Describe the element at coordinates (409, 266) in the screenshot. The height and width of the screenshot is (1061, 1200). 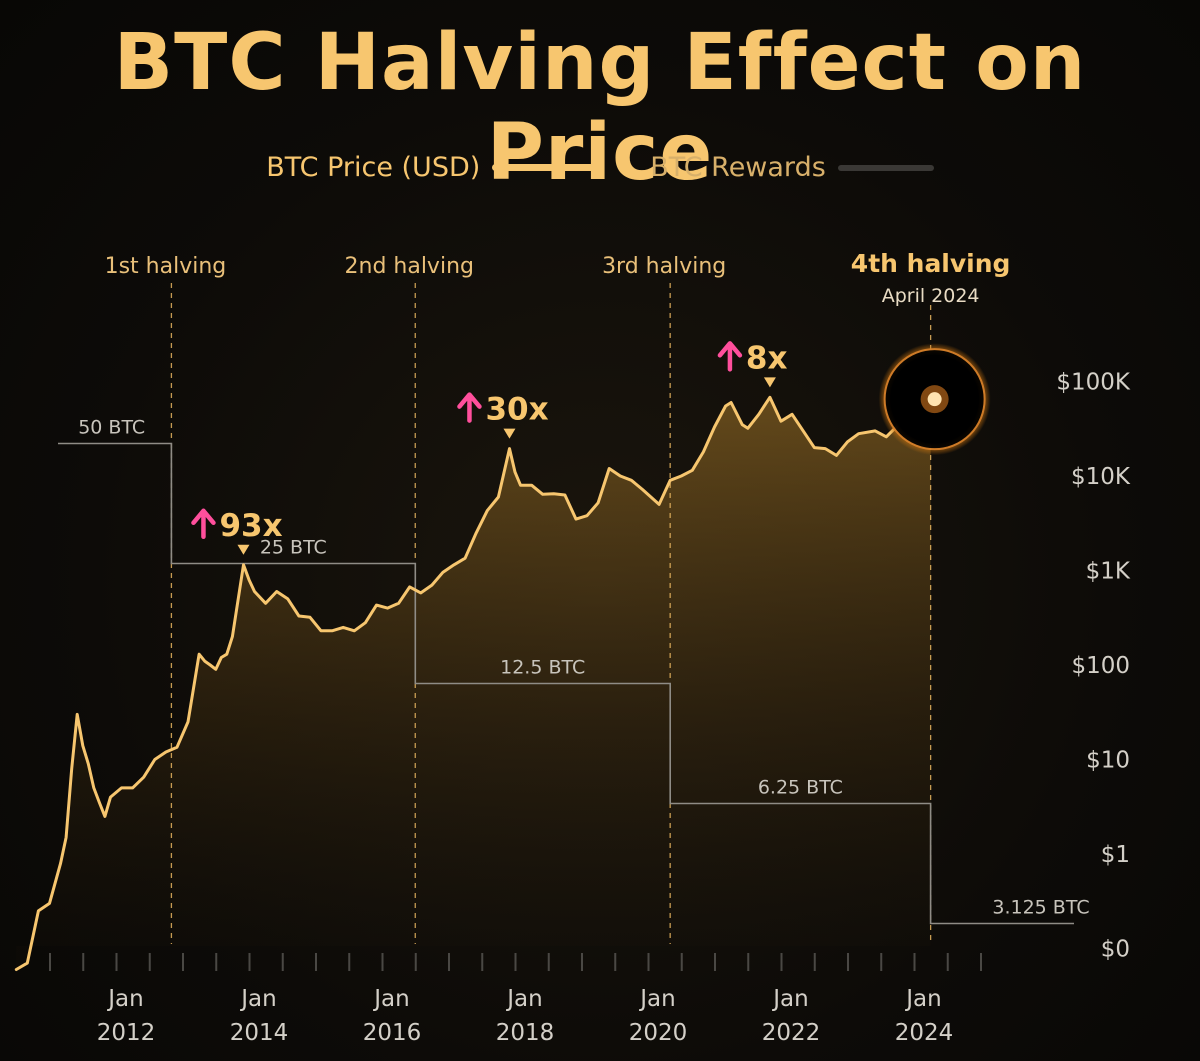
I see `halving-label: 2nd halving` at that location.